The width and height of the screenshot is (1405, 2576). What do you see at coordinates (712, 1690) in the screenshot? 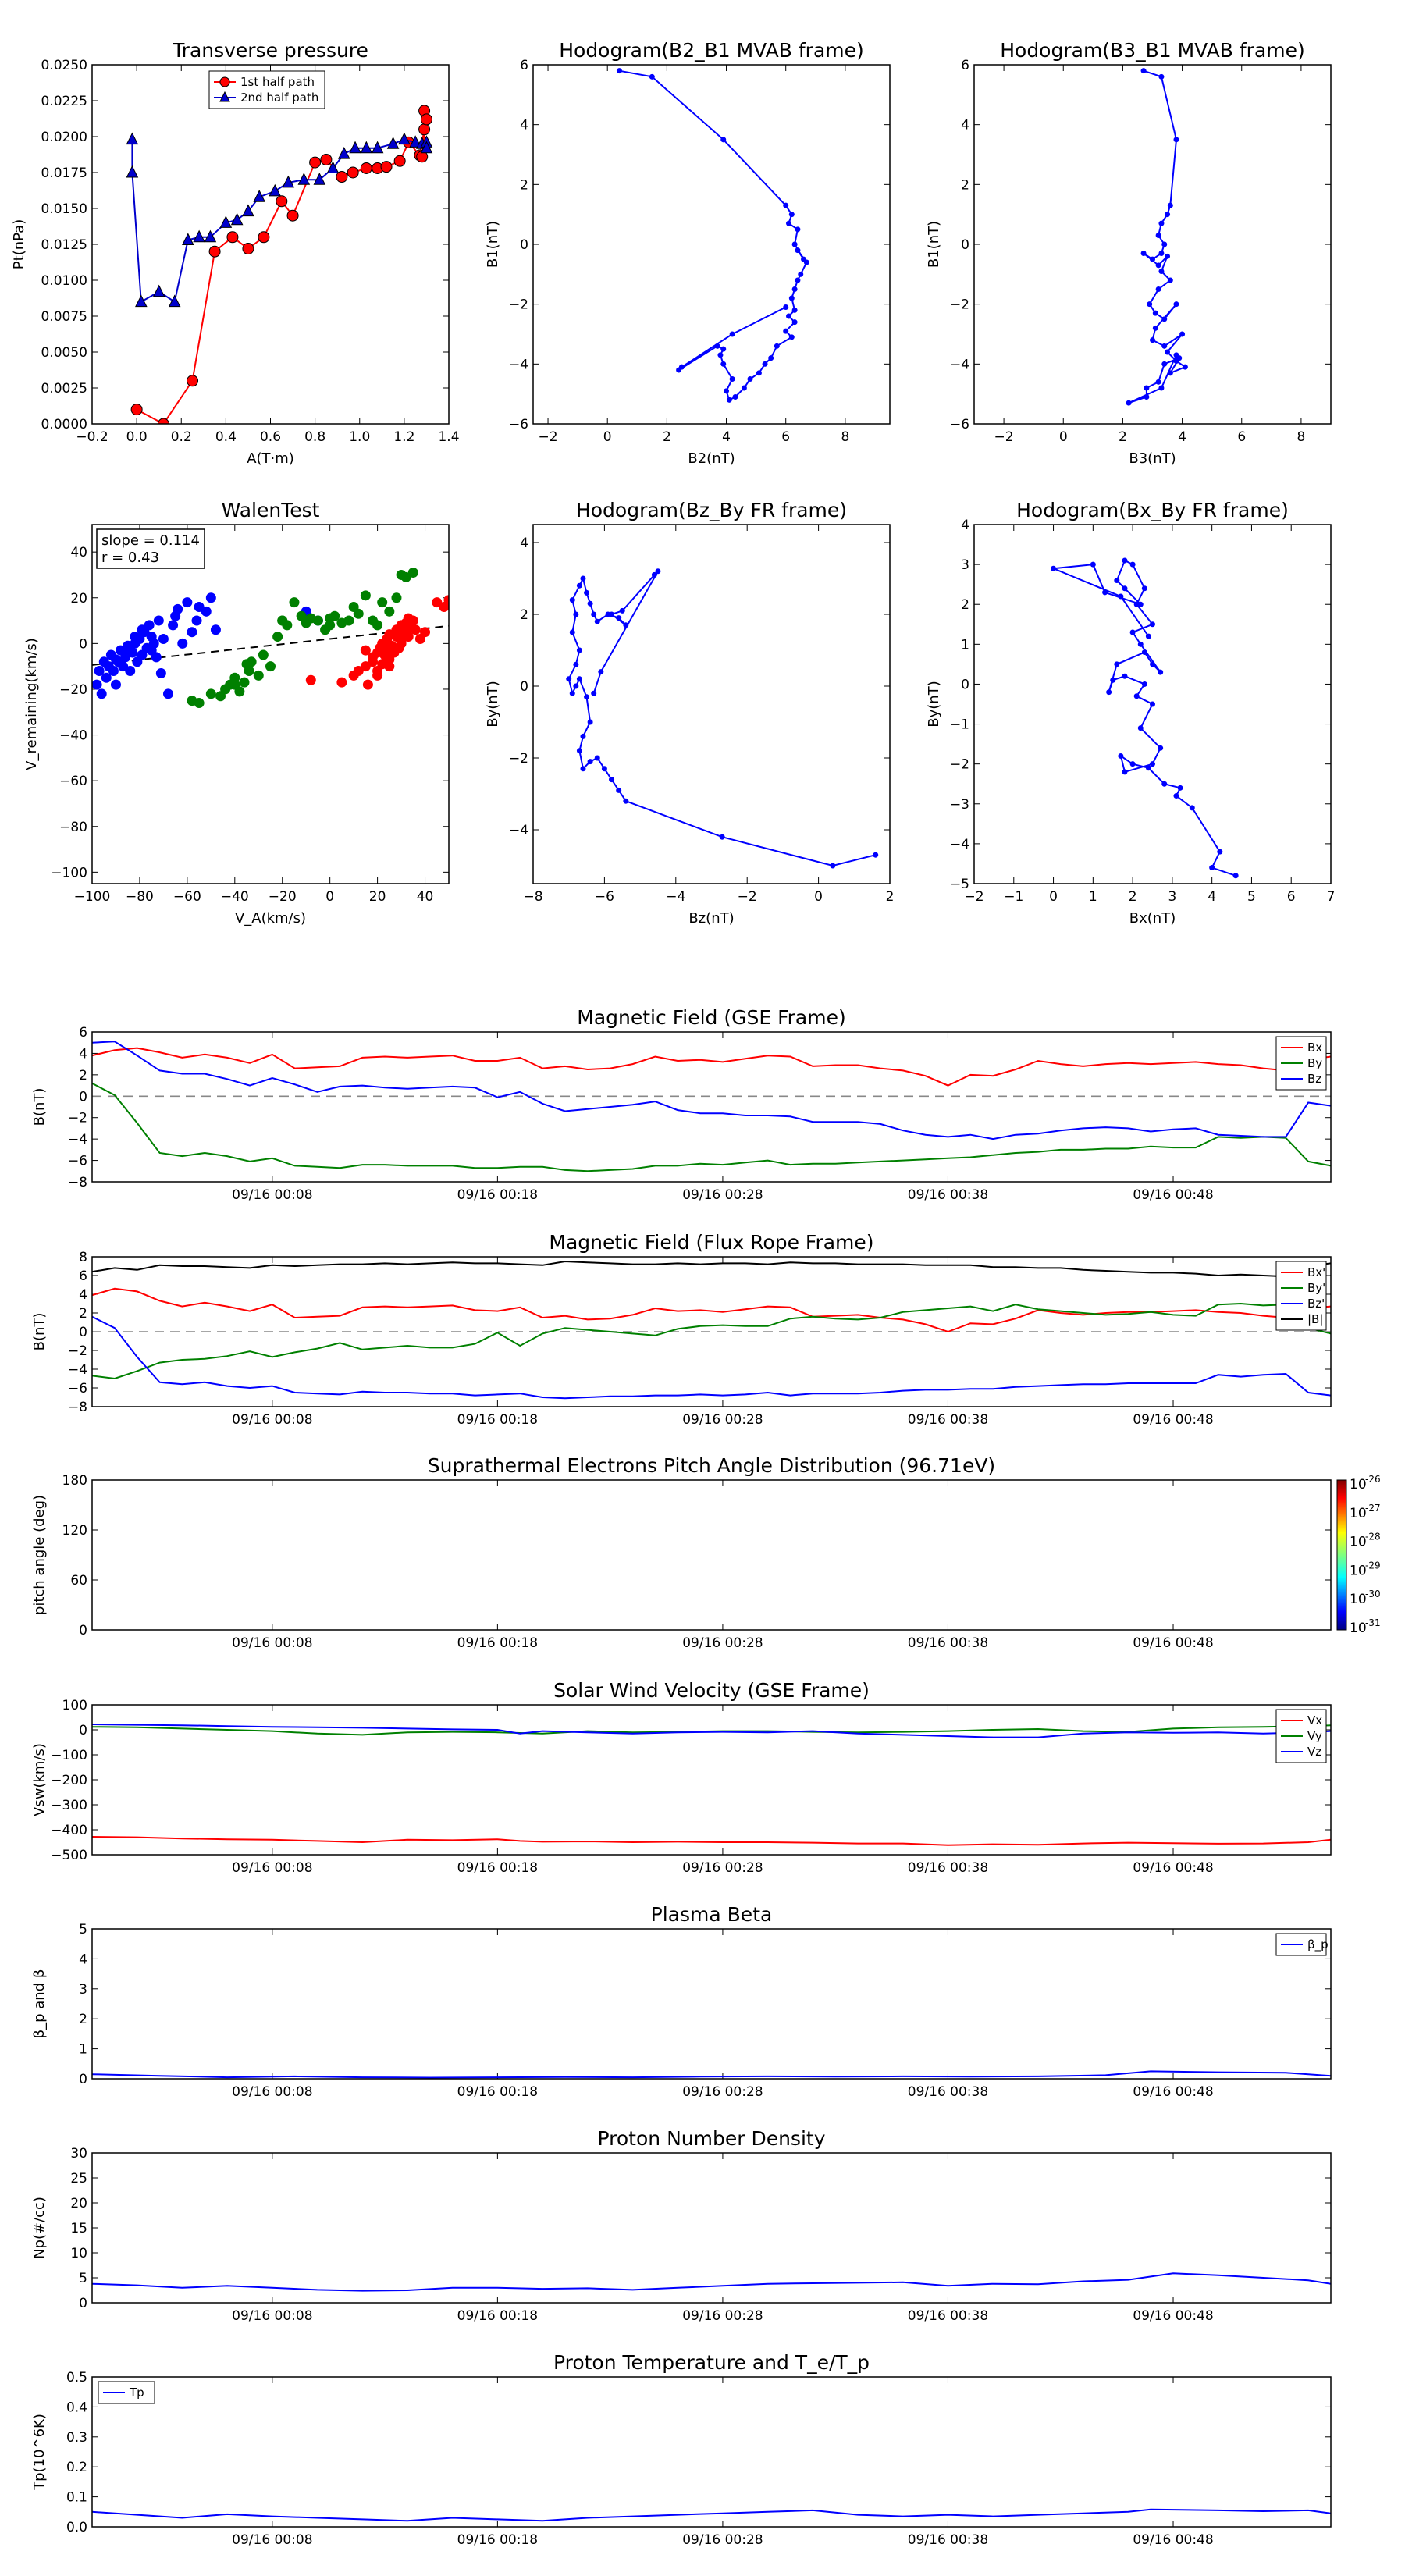
I see `chart-title: Solar Wind Velocity (GSE Frame)` at bounding box center [712, 1690].